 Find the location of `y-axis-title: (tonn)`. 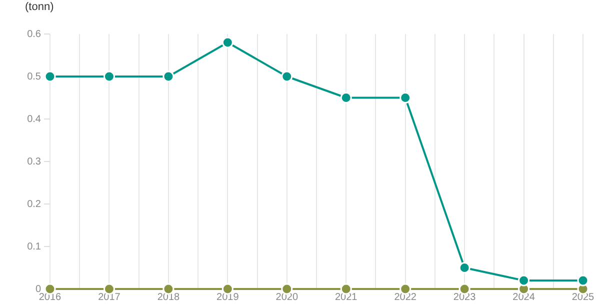

y-axis-title: (tonn) is located at coordinates (39, 7).